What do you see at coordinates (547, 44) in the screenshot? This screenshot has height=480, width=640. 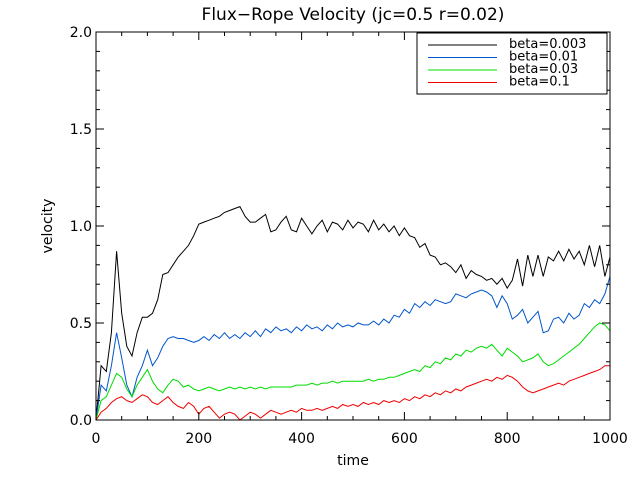 I see `legend-label-0: beta=0.003` at bounding box center [547, 44].